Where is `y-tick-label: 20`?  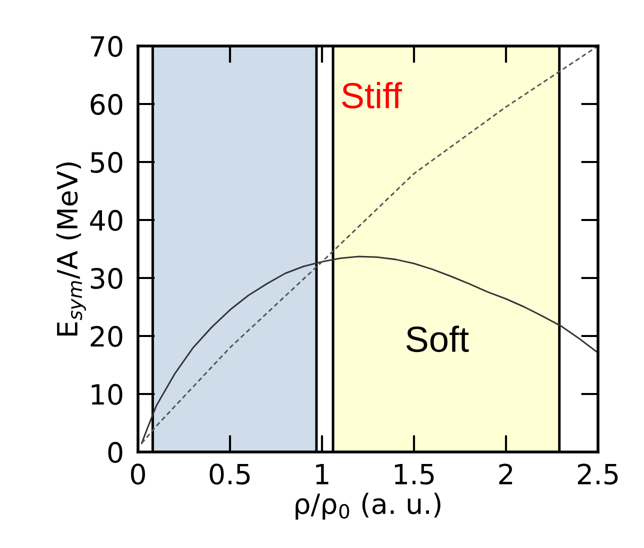 y-tick-label: 20 is located at coordinates (106, 336).